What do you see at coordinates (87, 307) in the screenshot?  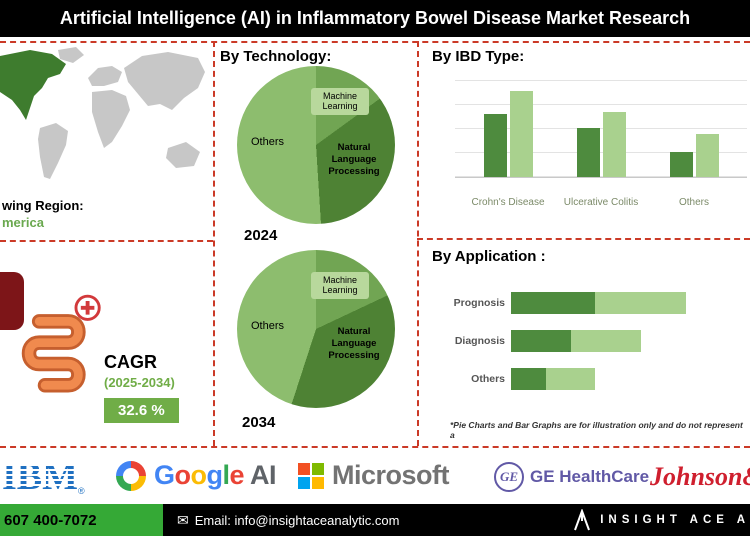 I see `medical-cross-icon` at bounding box center [87, 307].